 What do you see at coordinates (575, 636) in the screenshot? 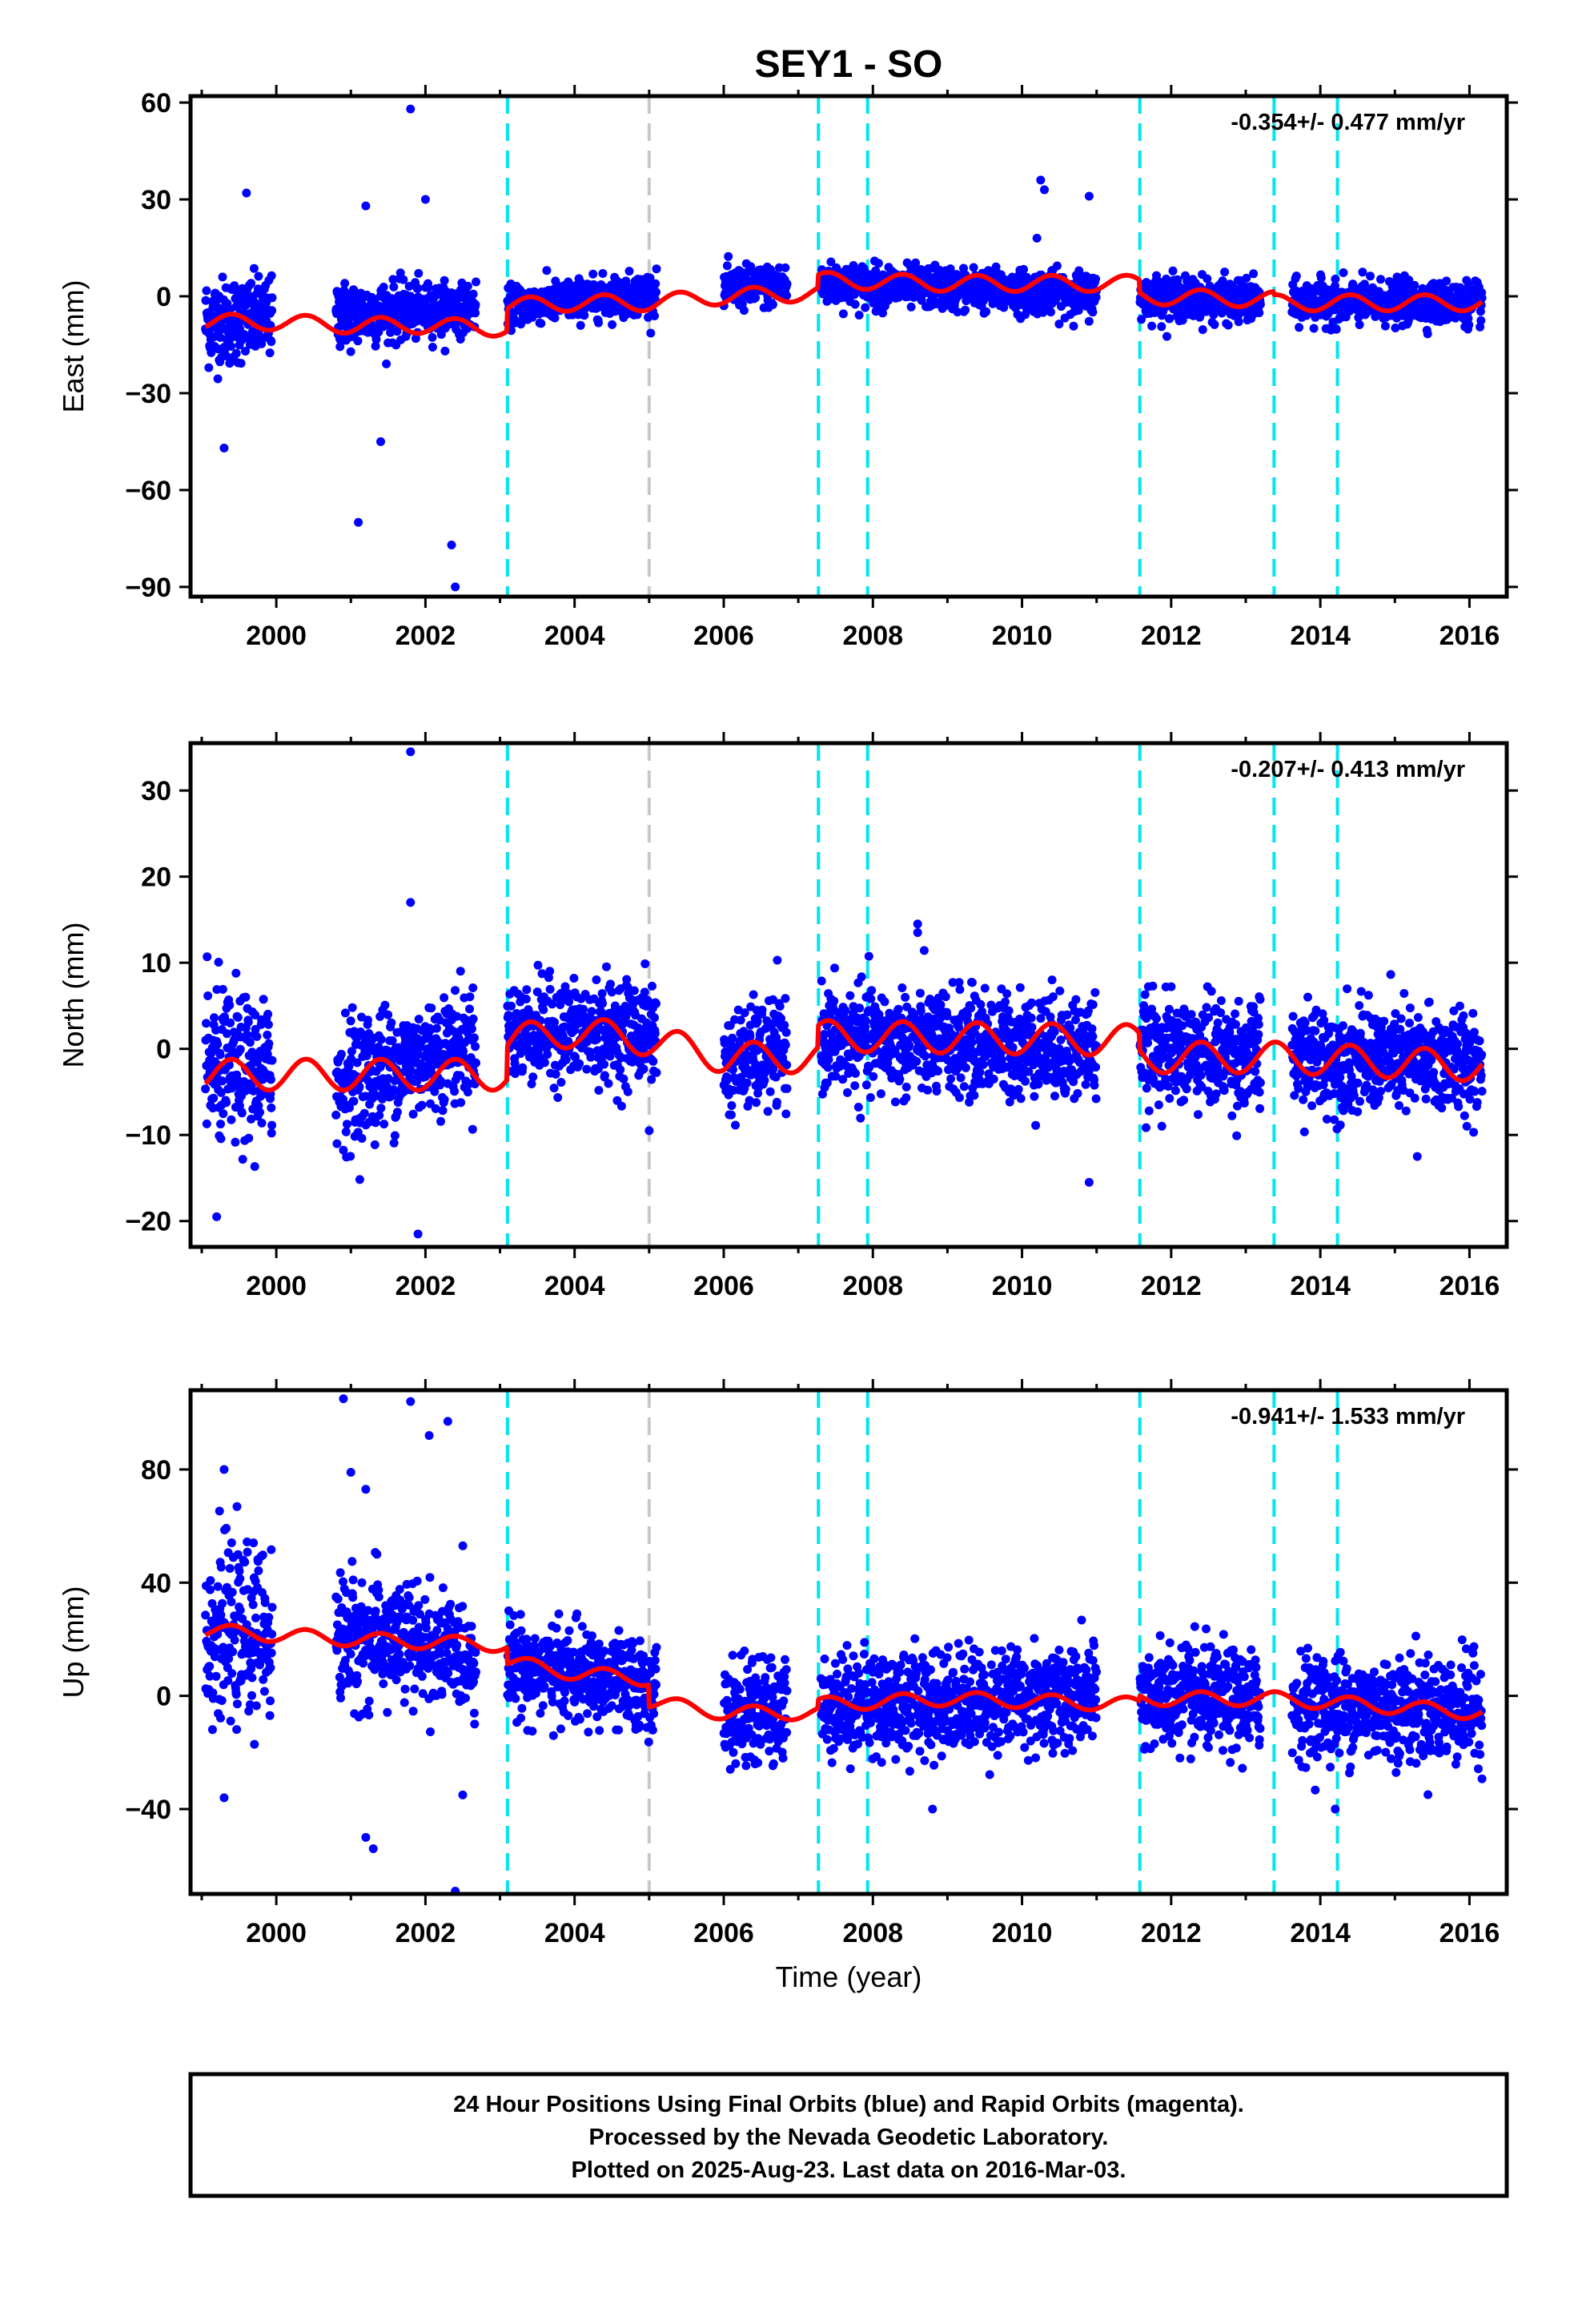
I see `east-x-tick-label: 2004` at bounding box center [575, 636].